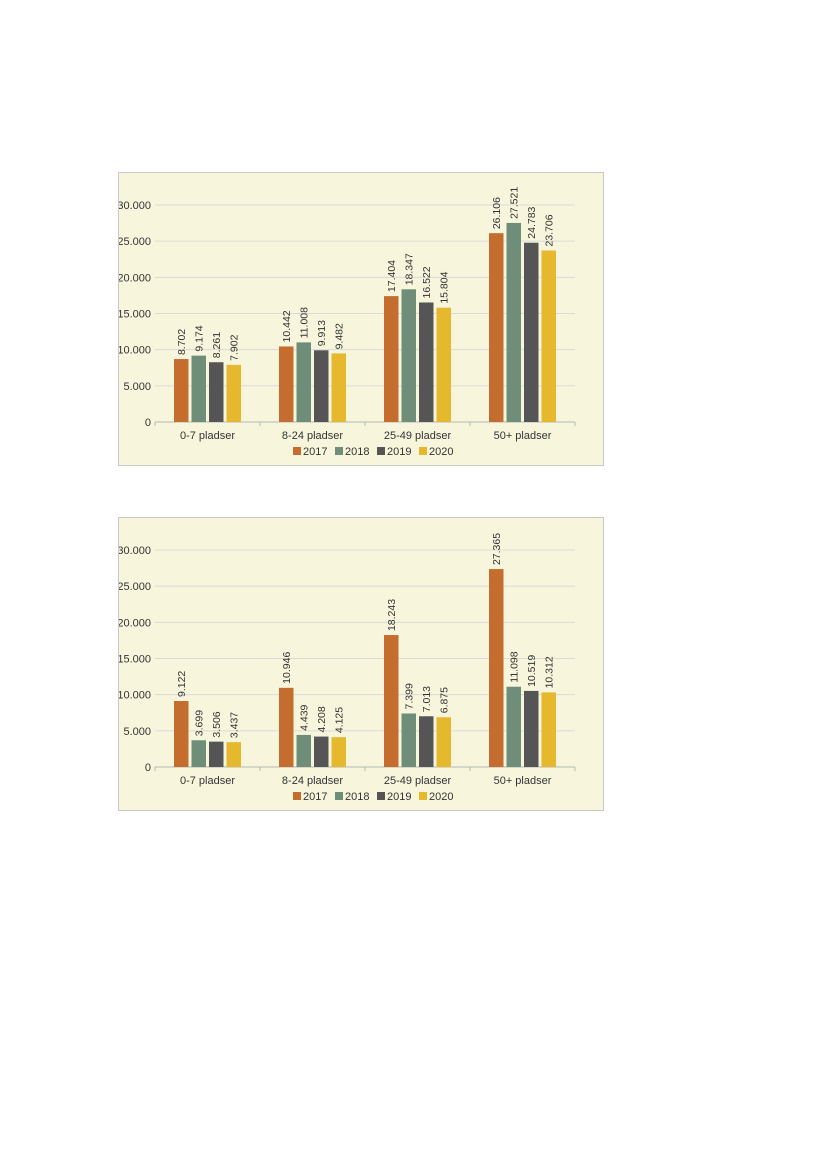 The width and height of the screenshot is (827, 1169). What do you see at coordinates (392, 276) in the screenshot?
I see `data-label: 17.404` at bounding box center [392, 276].